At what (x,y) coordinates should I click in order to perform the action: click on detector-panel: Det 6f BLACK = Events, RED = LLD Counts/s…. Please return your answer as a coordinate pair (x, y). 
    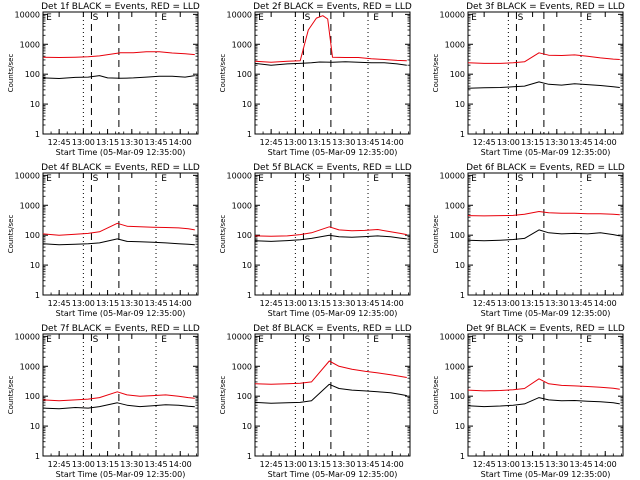
    Looking at the image, I should click on (528, 240).